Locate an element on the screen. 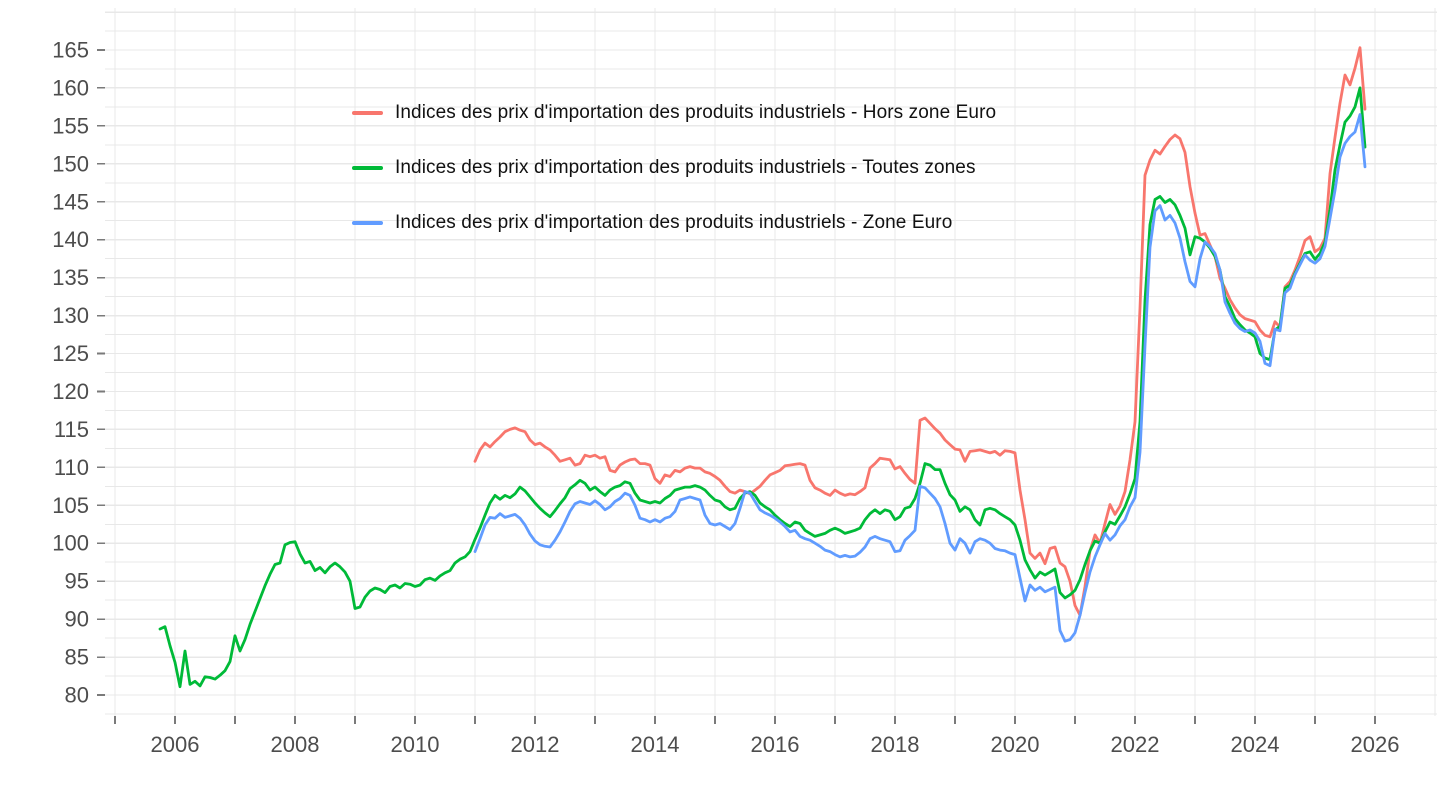 This screenshot has height=810, width=1440. svg-text: 2010 is located at coordinates (415, 744).